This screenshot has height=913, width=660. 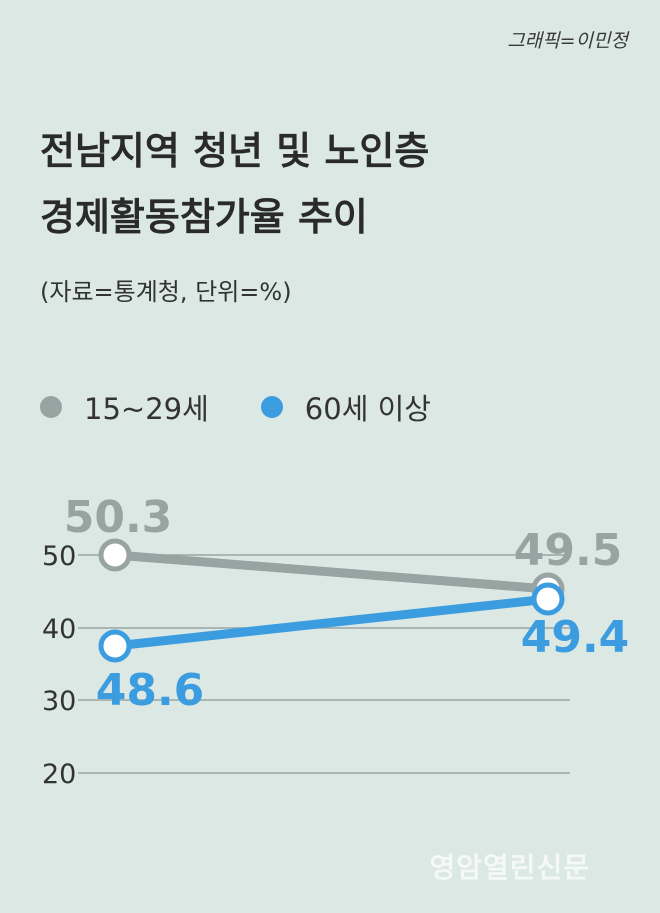 What do you see at coordinates (234, 184) in the screenshot?
I see `chart-title: 전남지역 청년 및 노인층 경제활동참가율 추이` at bounding box center [234, 184].